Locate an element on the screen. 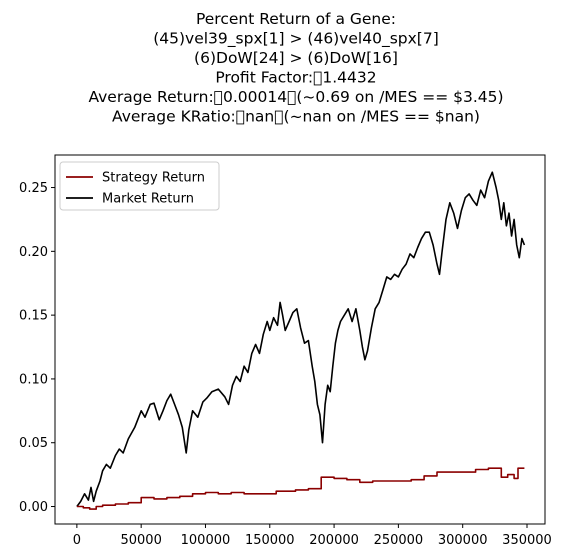 The width and height of the screenshot is (563, 560). legend-label: Strategy Return is located at coordinates (153, 178).